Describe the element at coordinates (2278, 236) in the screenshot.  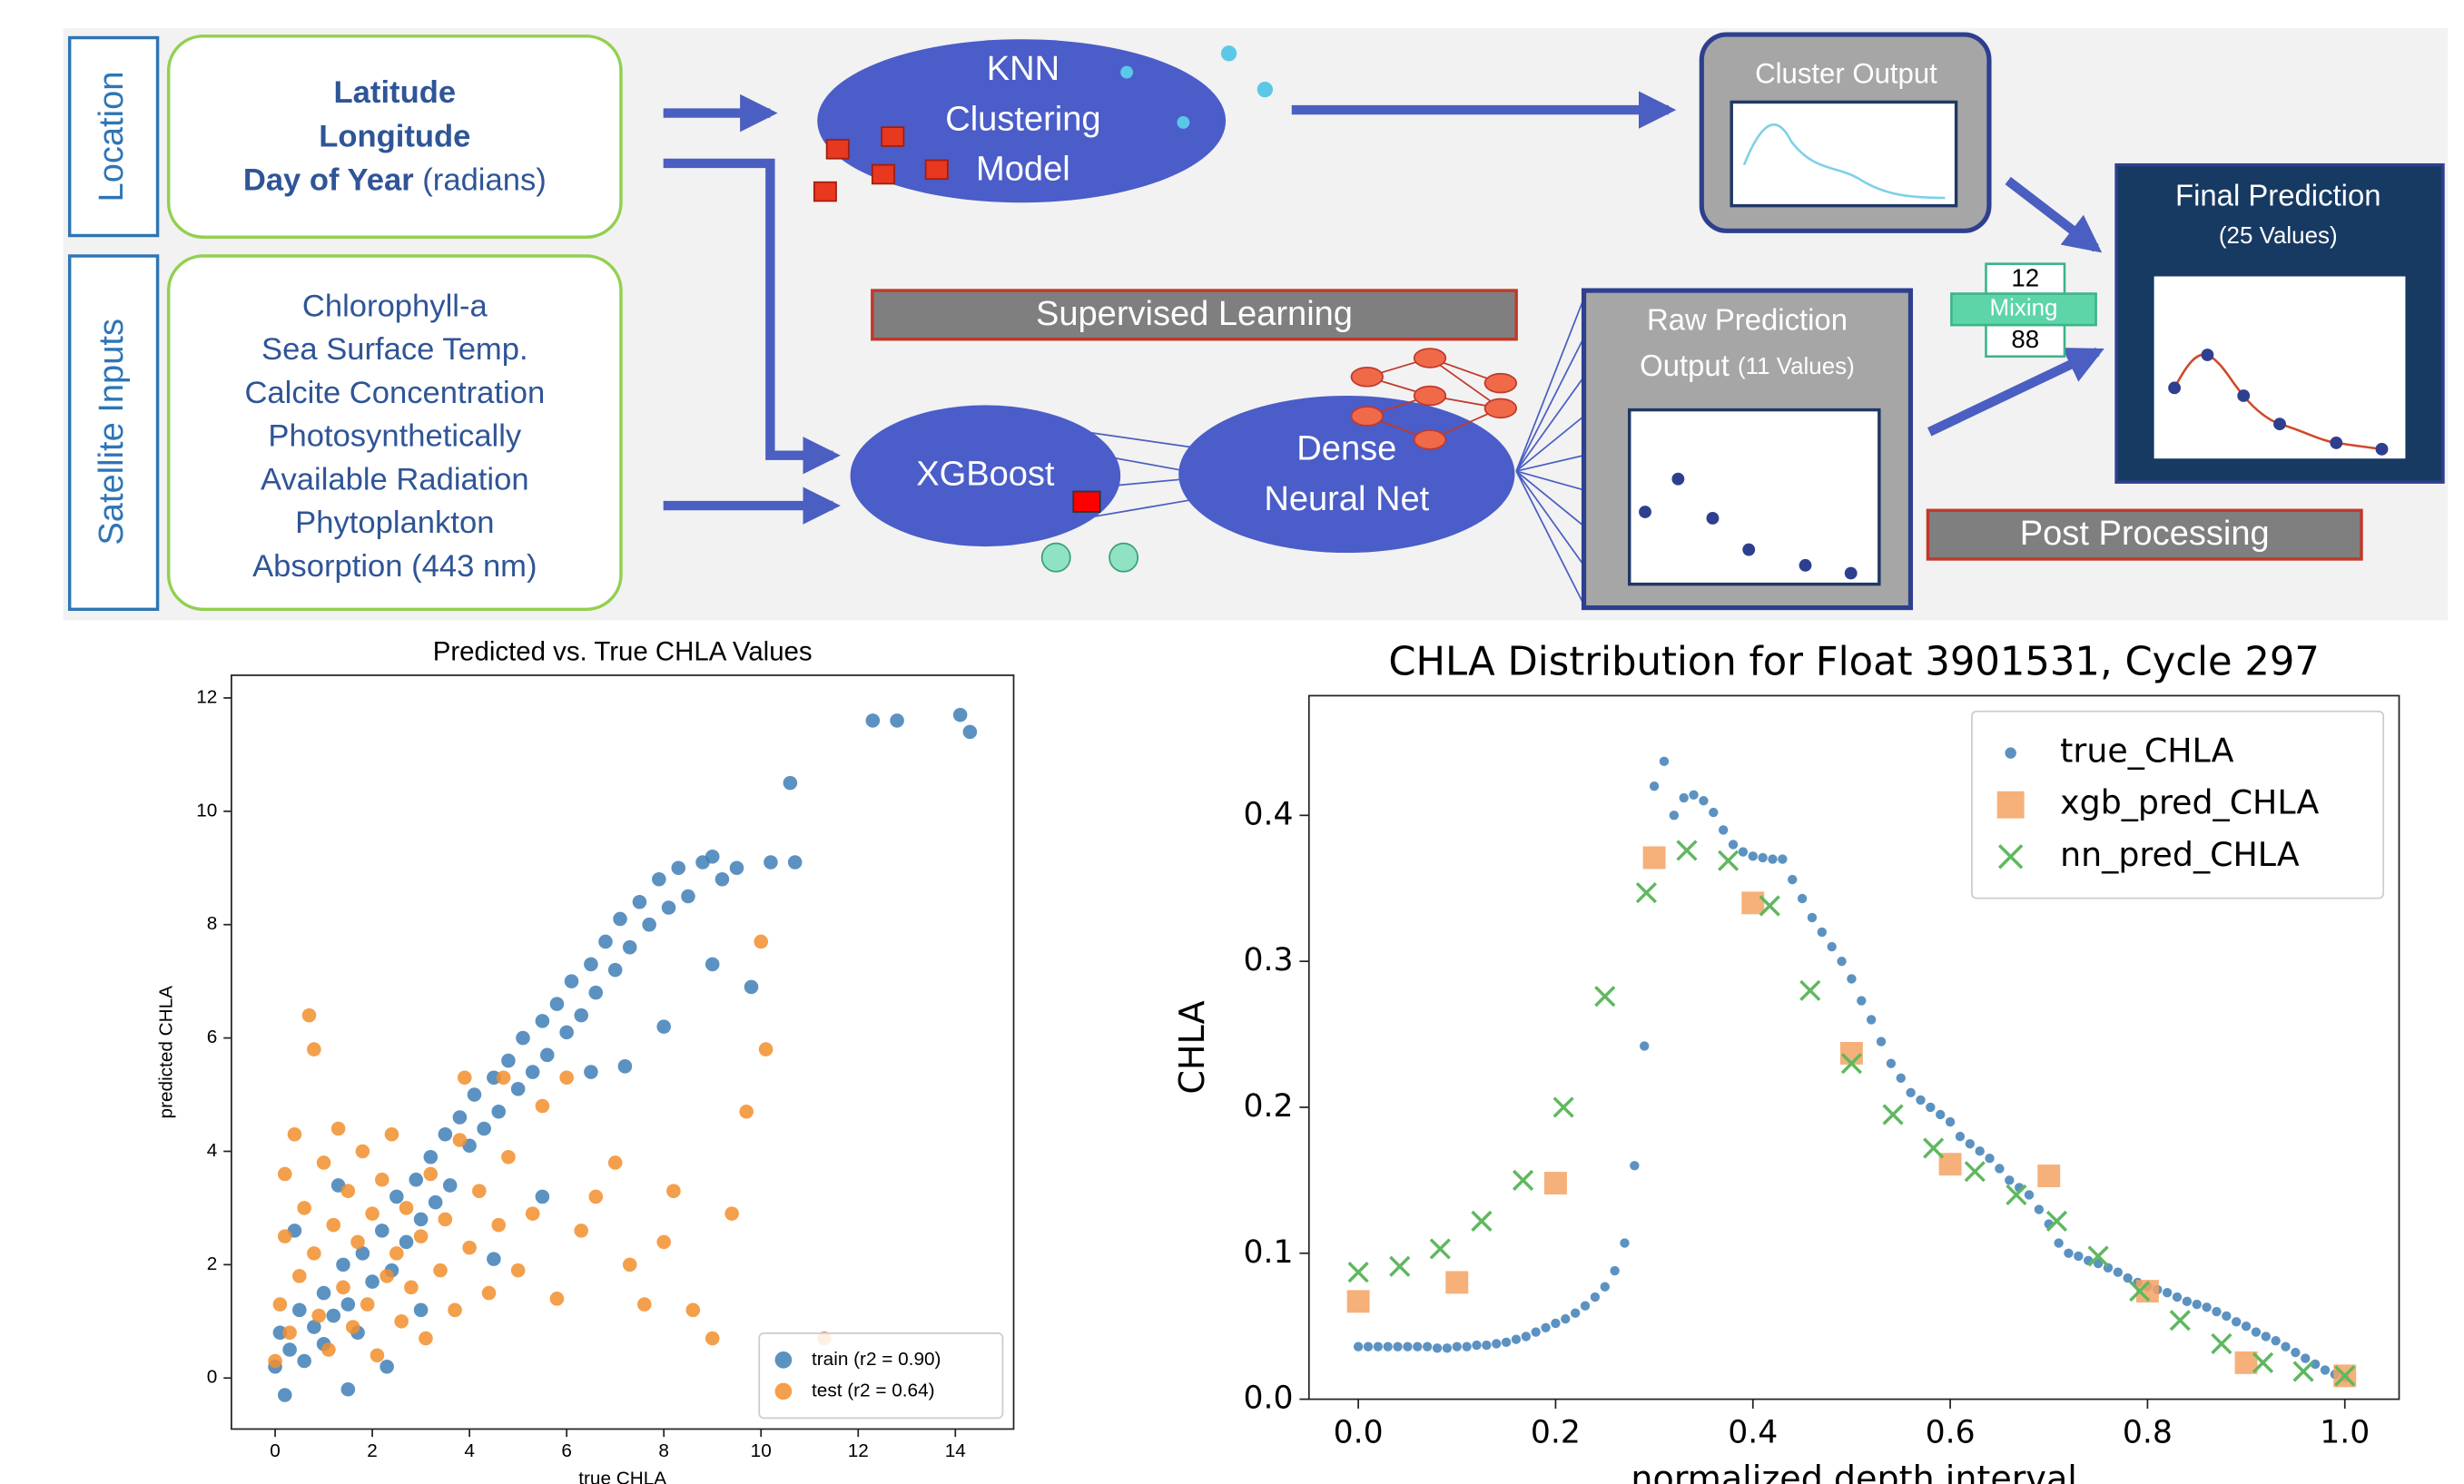
I see `final-prediction-label: (25 Values)` at that location.